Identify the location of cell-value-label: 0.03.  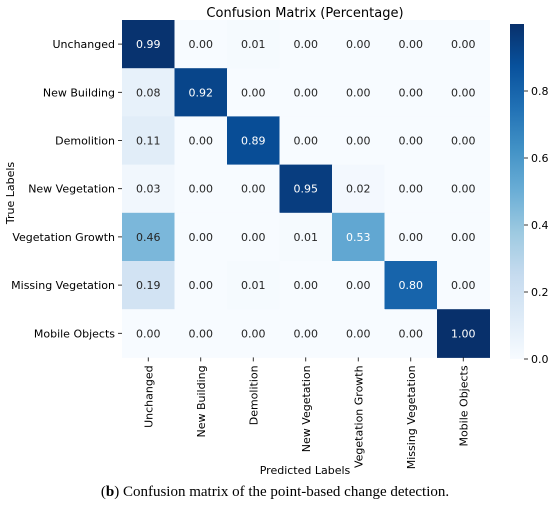
(148, 189).